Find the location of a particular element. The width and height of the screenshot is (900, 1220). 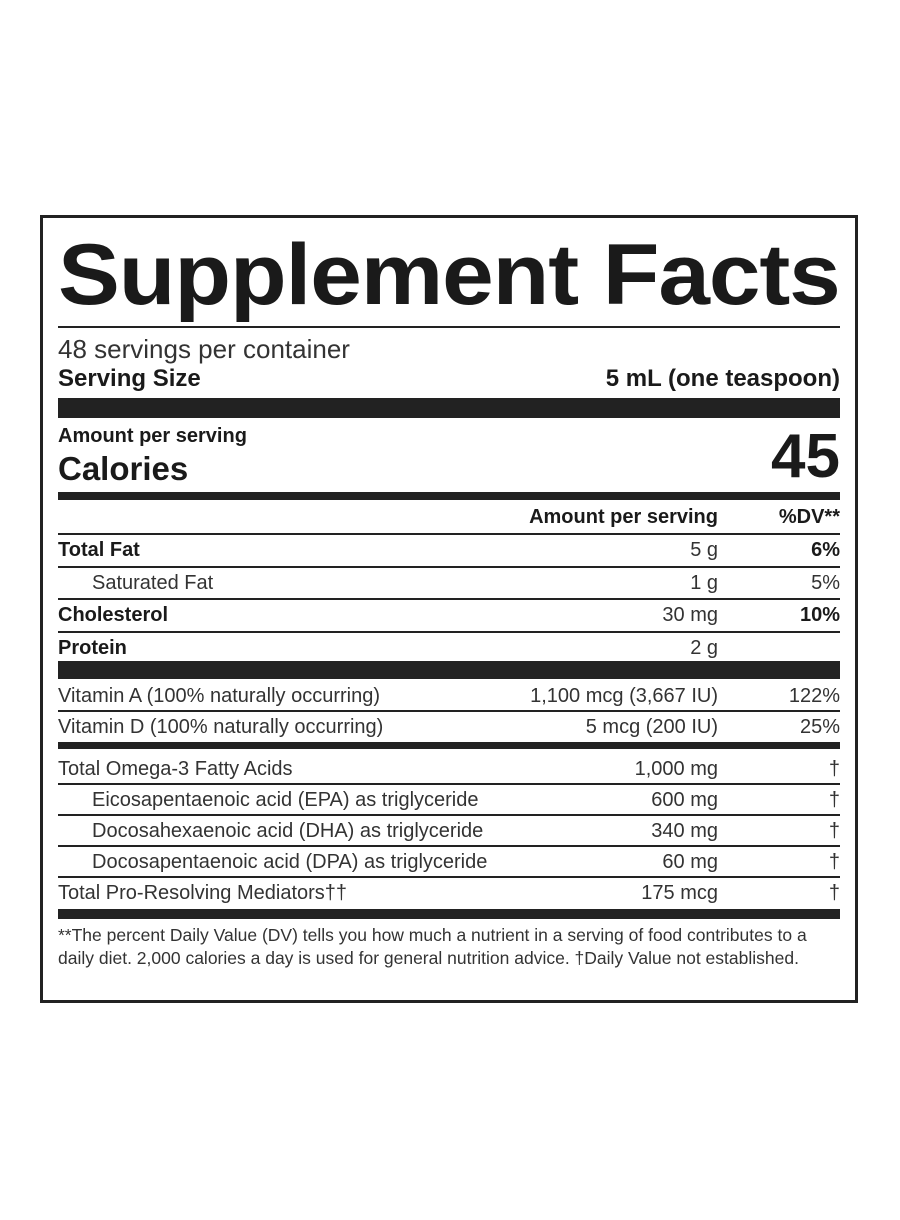

amount-per-serving-label: Amount per serving is located at coordinates (152, 436).